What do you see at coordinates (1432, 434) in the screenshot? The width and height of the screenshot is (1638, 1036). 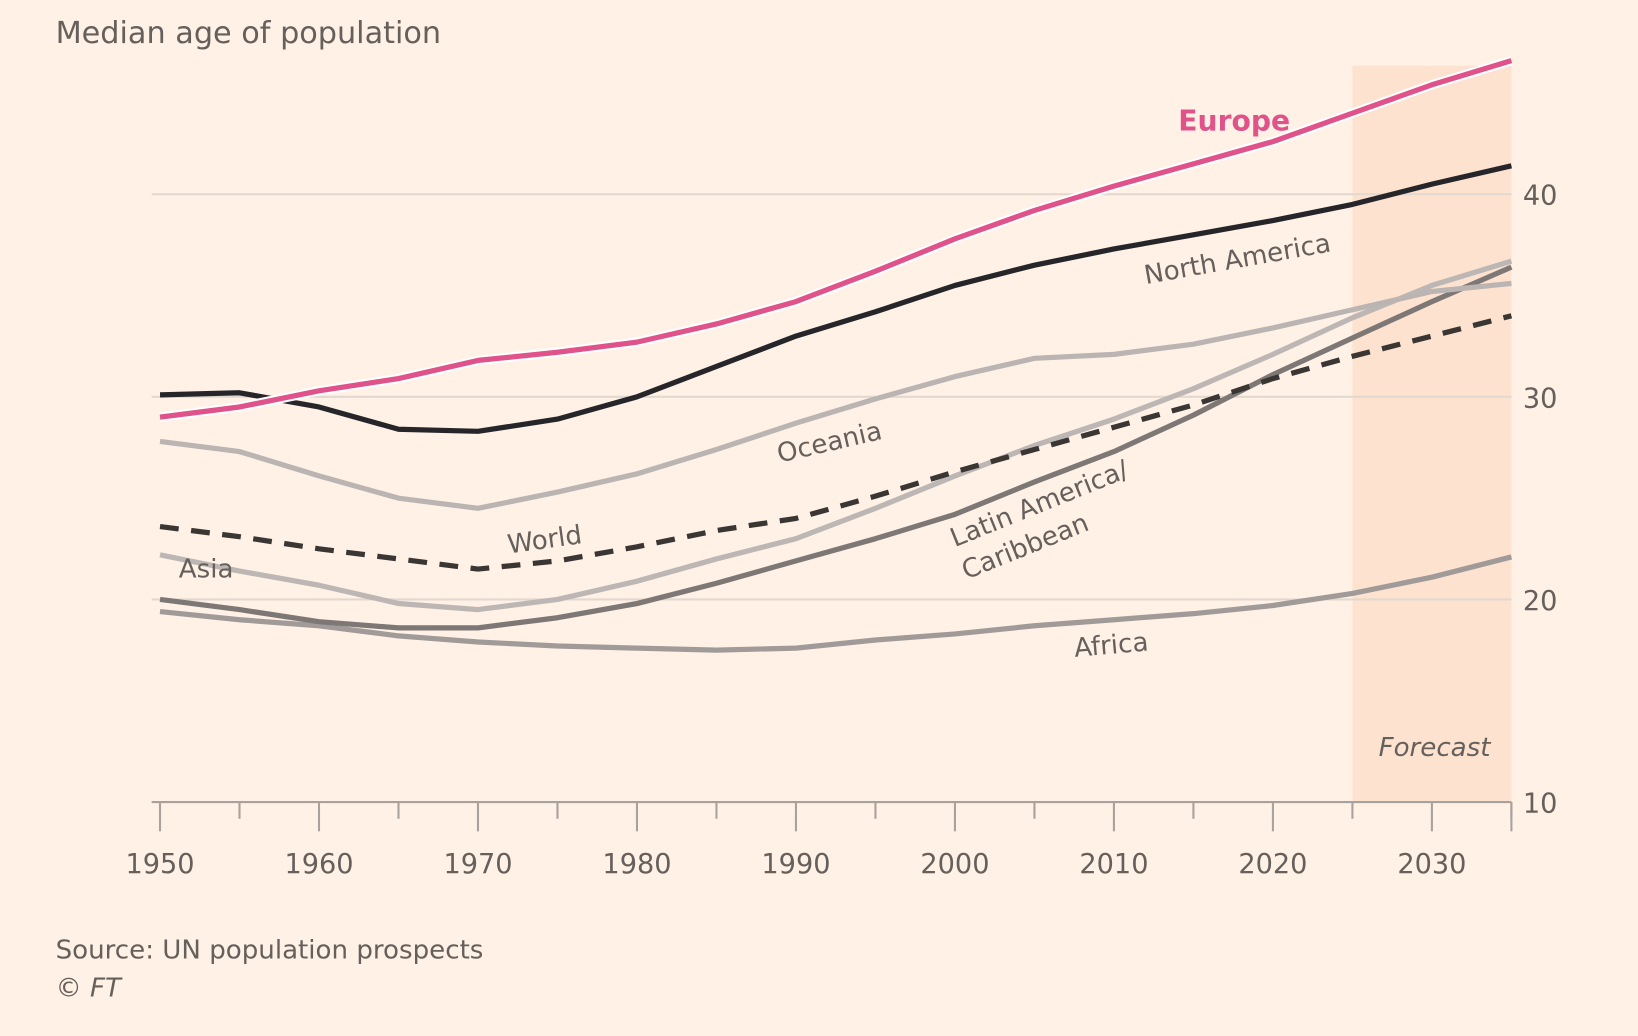 I see `forecast-band` at bounding box center [1432, 434].